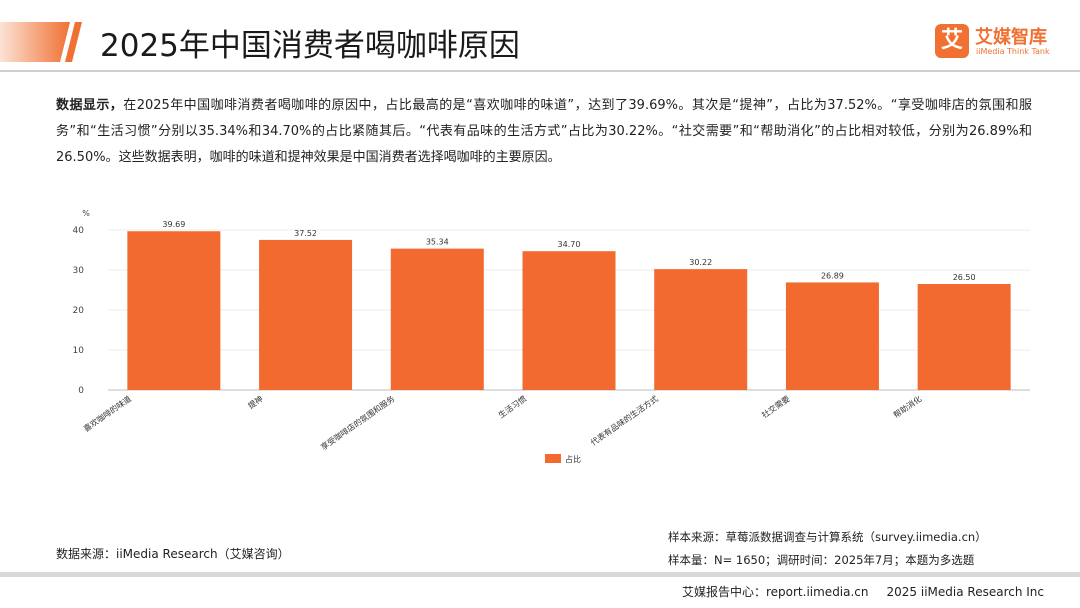 This screenshot has width=1080, height=608. Describe the element at coordinates (358, 422) in the screenshot. I see `x-tick-label: 享受咖啡店的氛围和服务` at that location.